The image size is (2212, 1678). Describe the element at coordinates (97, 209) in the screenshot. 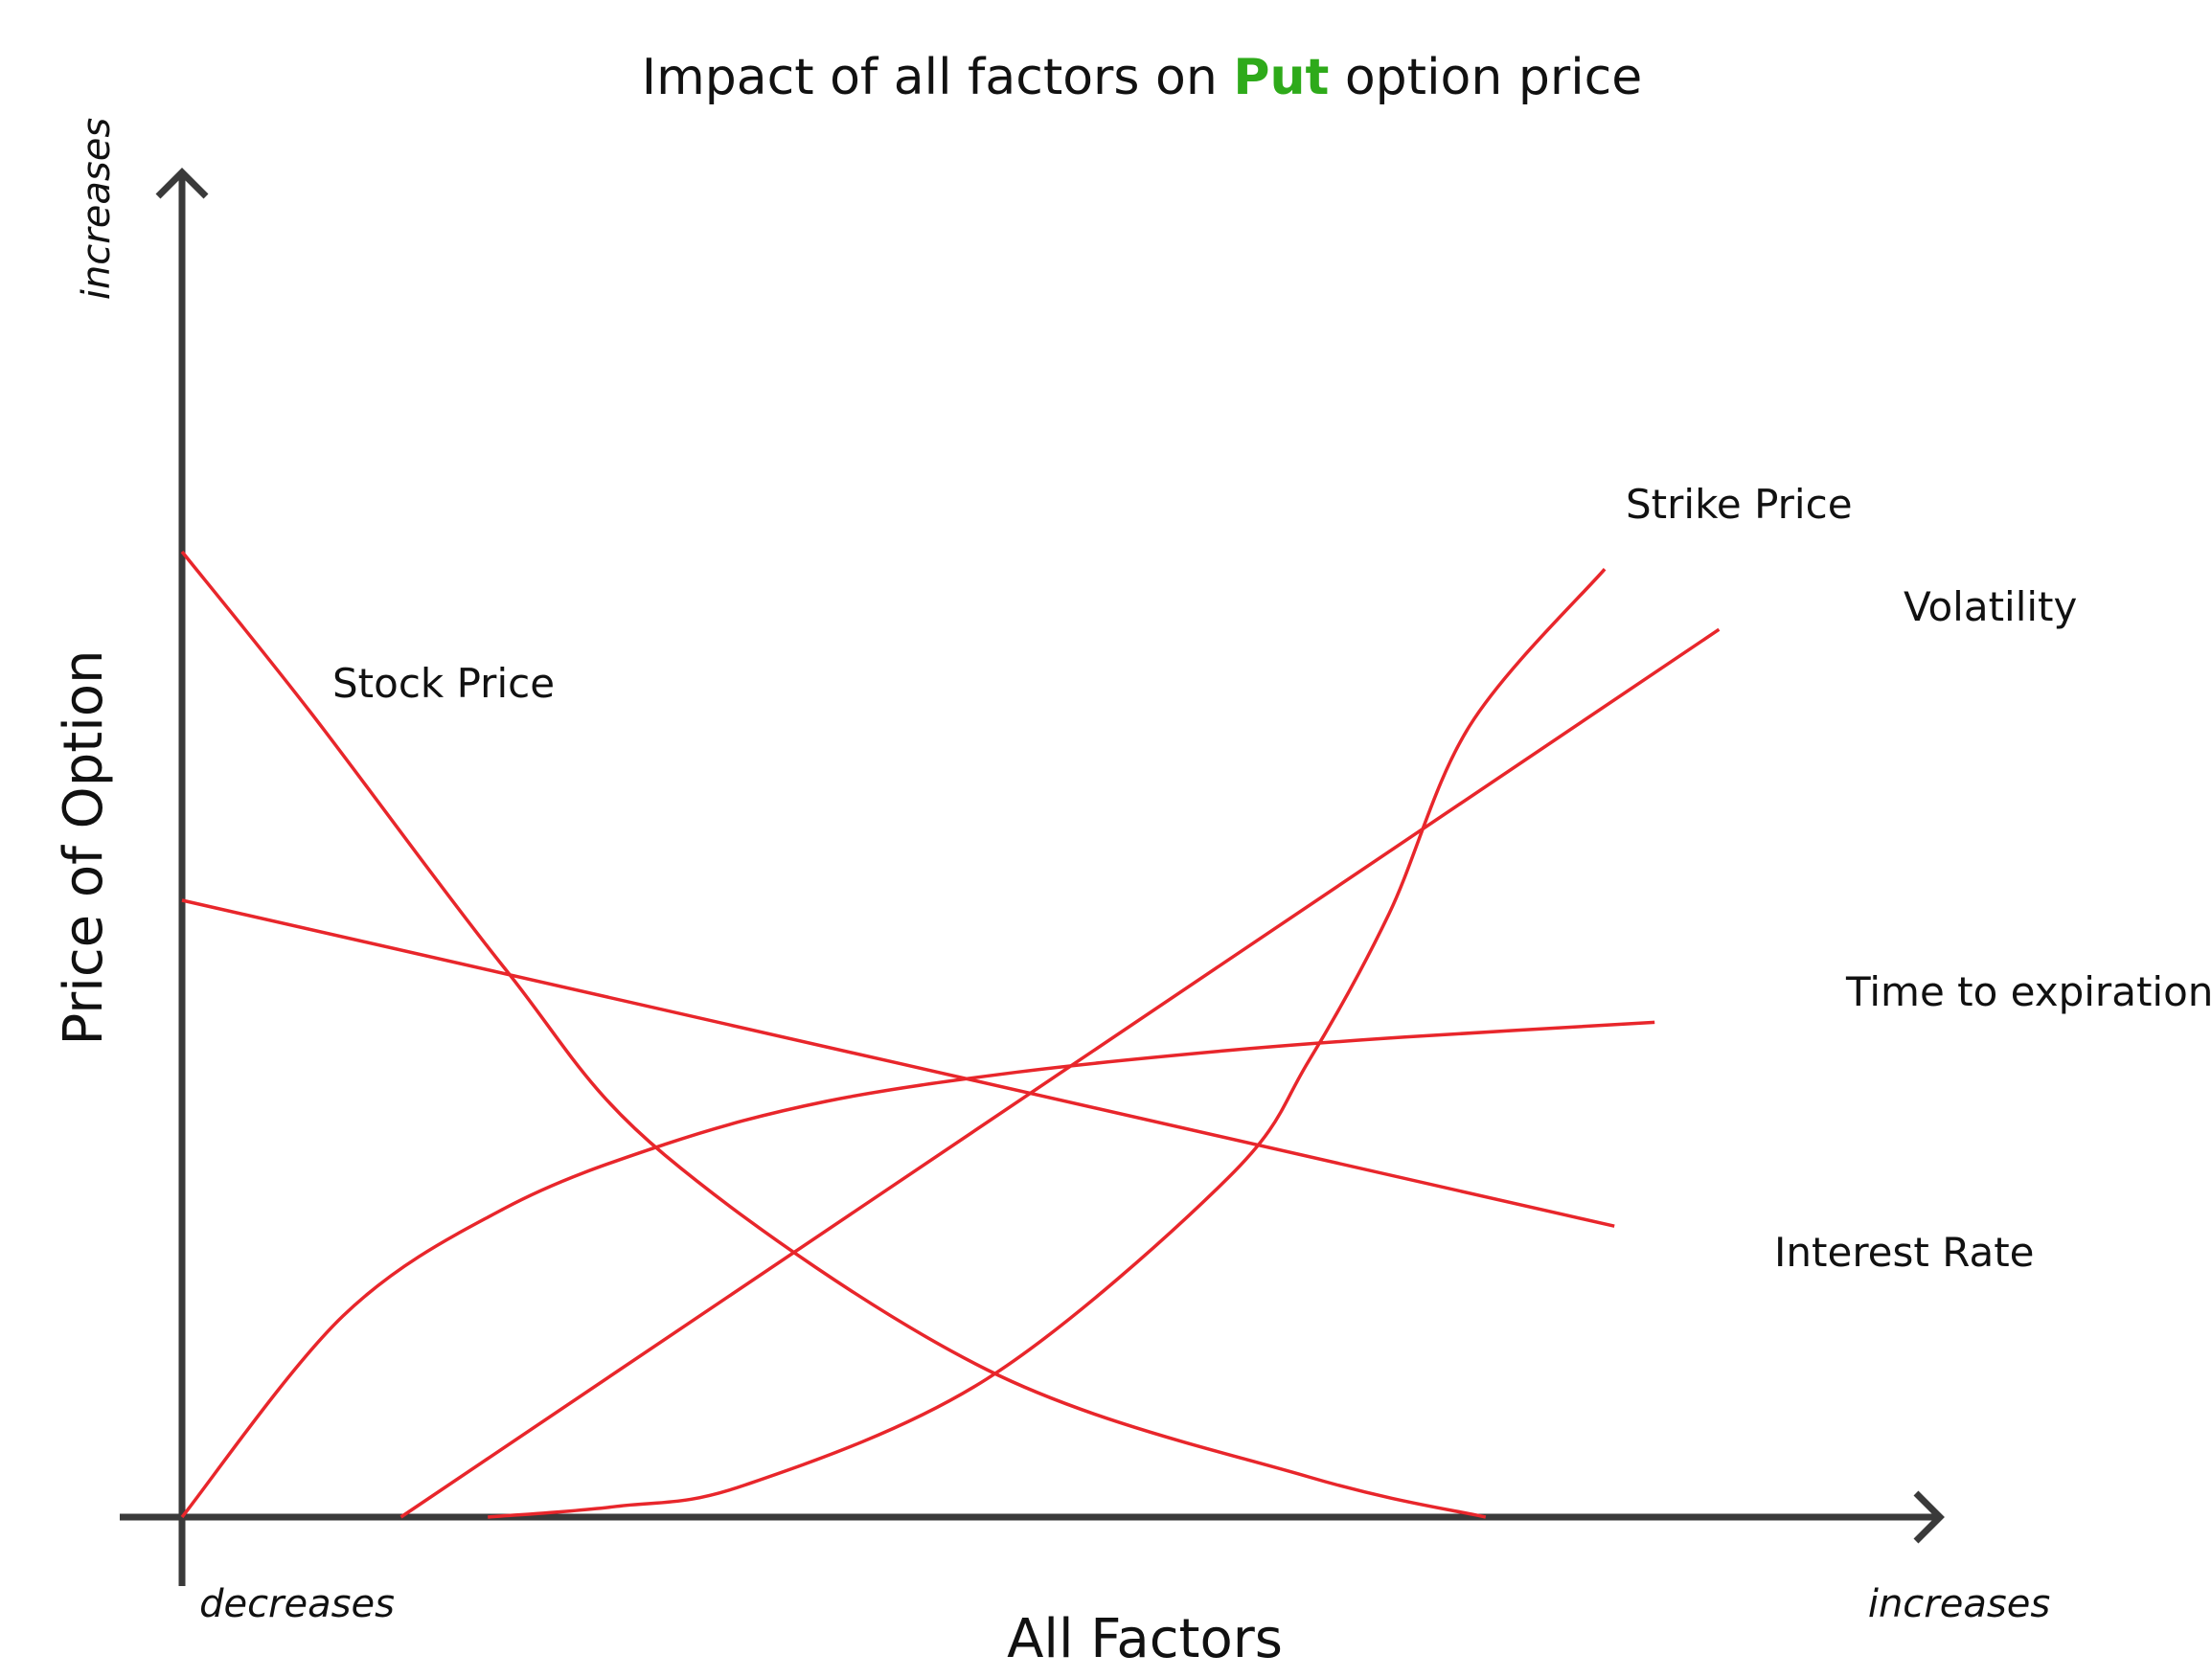

I see `y-axis-end-label: increases` at that location.